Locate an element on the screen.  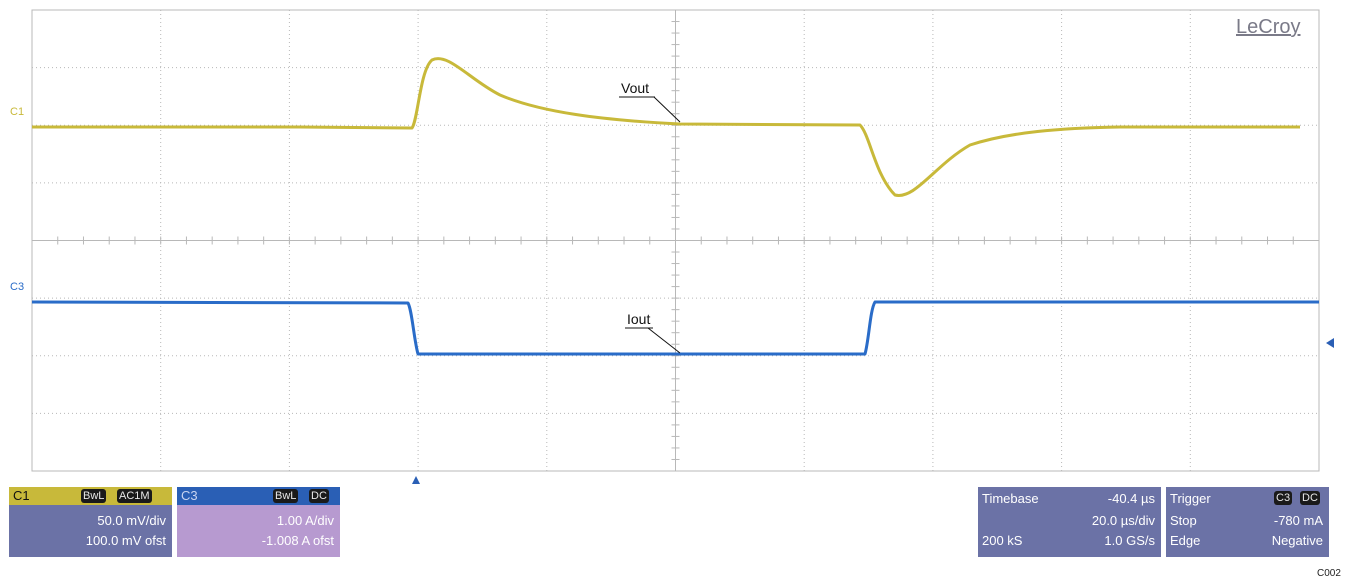
vout-leader-line is located at coordinates (667, 109).